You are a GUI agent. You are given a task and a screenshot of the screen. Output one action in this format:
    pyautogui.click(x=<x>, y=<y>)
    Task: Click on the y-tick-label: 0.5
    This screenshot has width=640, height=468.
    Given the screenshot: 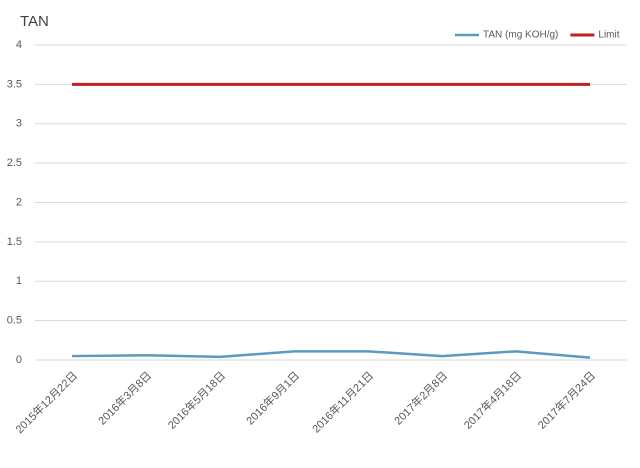 What is the action you would take?
    pyautogui.click(x=14, y=321)
    